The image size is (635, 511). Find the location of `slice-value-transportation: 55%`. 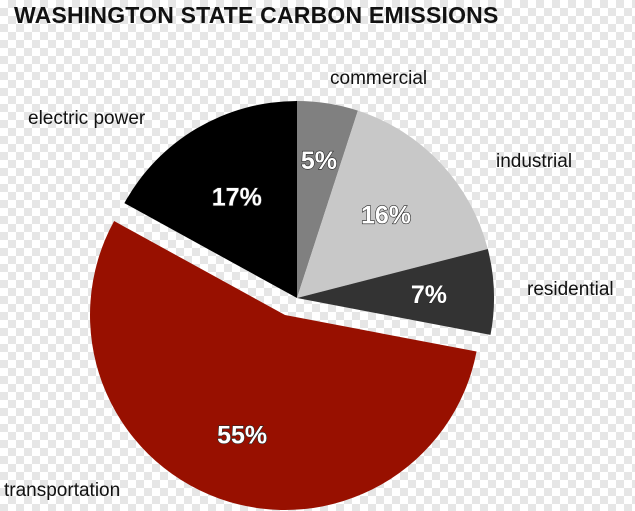

slice-value-transportation: 55% is located at coordinates (242, 435).